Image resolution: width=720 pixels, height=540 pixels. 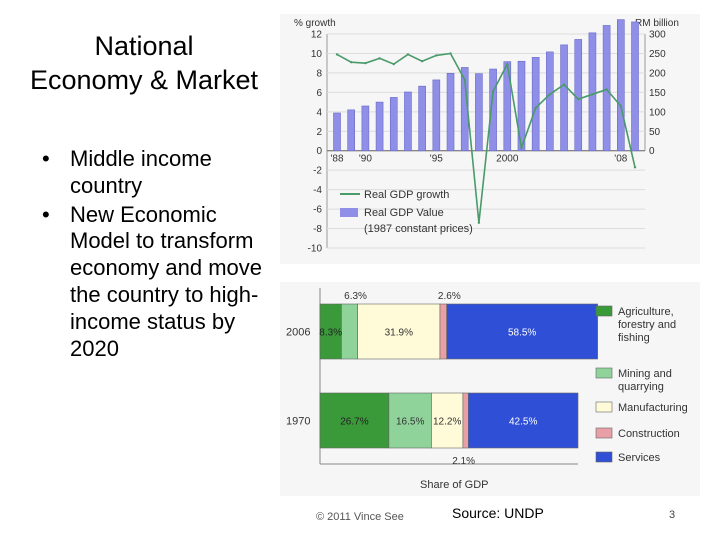 What do you see at coordinates (507, 159) in the screenshot?
I see `x-tick-label: 2000` at bounding box center [507, 159].